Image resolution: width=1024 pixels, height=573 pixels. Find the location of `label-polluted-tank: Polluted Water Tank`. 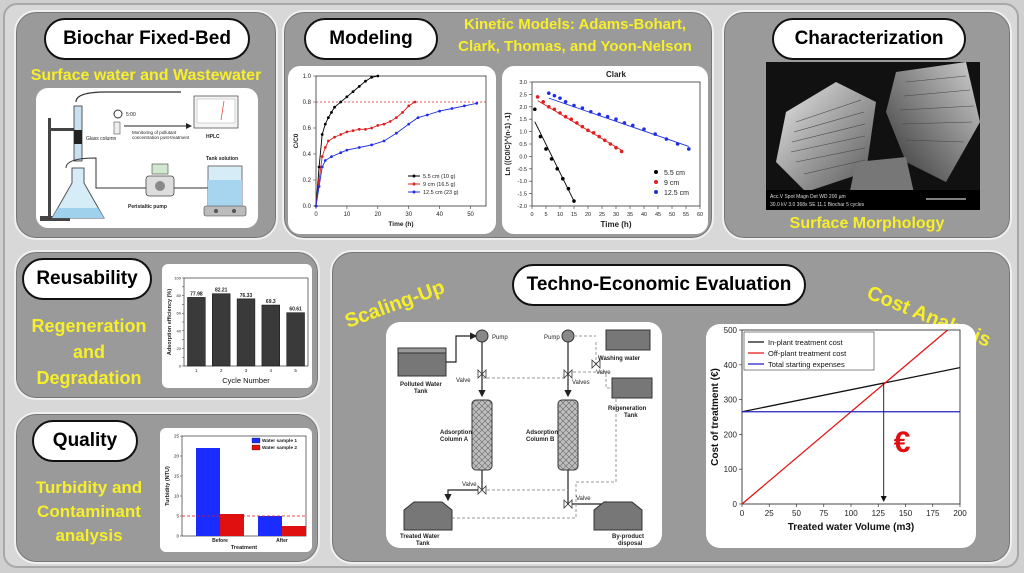

label-polluted-tank: Polluted Water Tank is located at coordinates (421, 388).